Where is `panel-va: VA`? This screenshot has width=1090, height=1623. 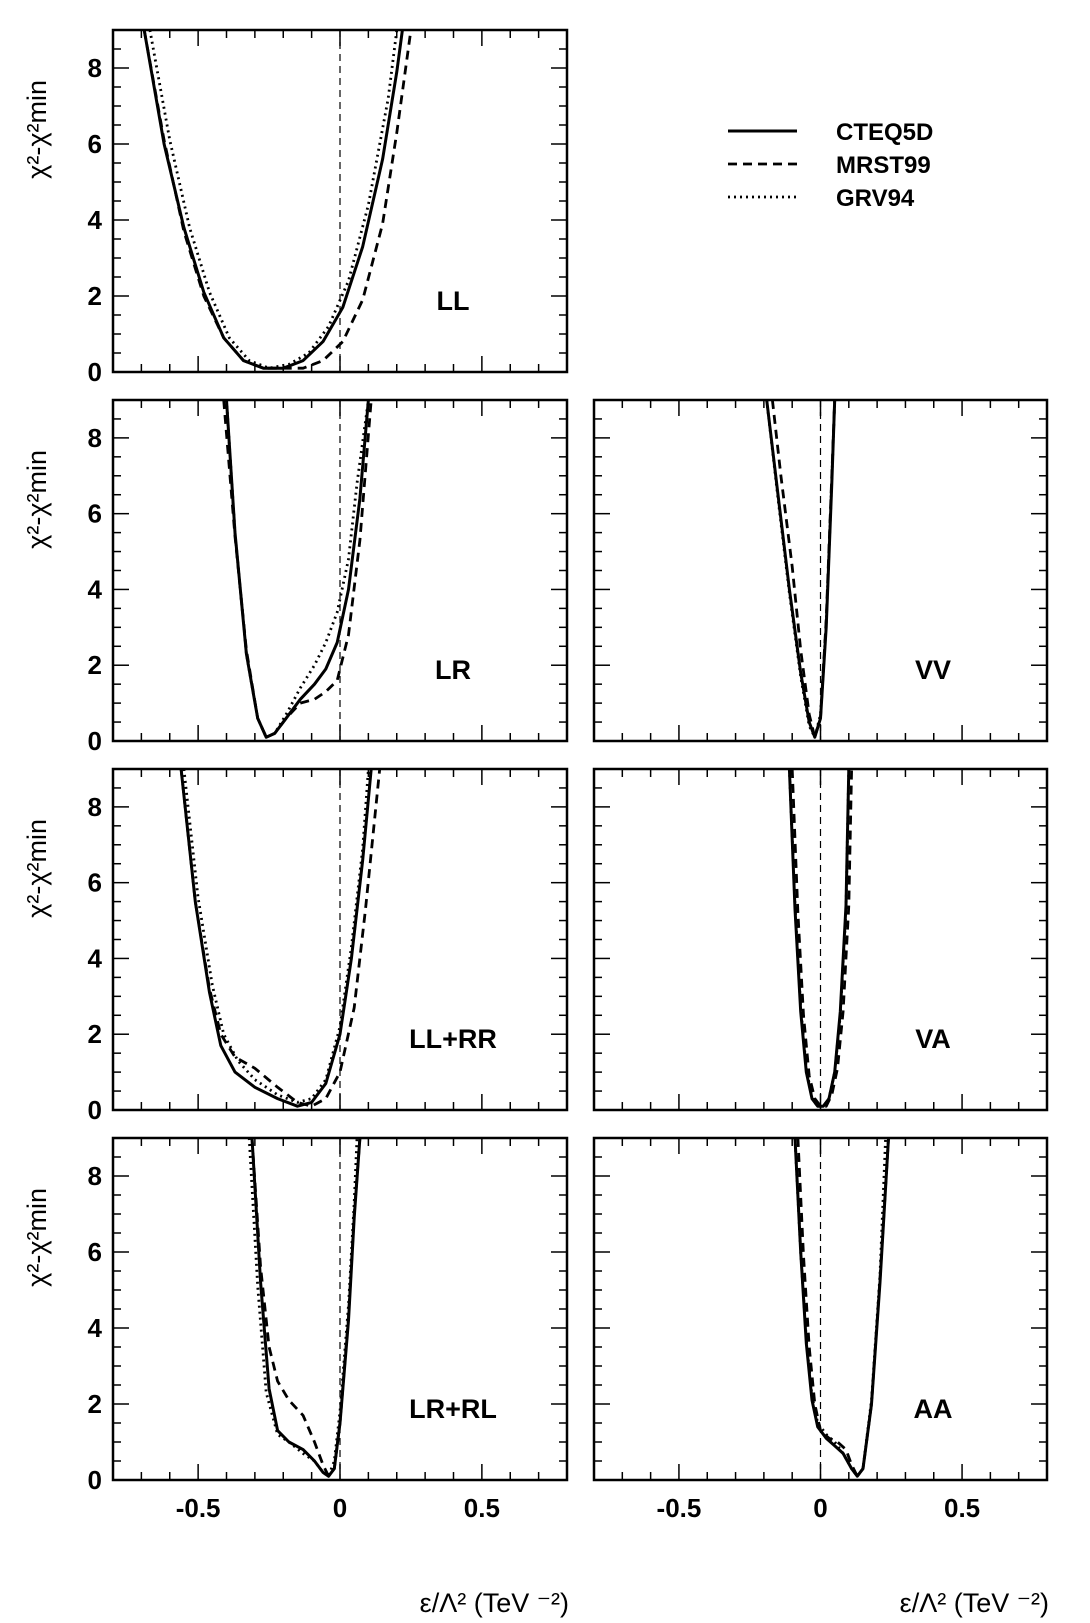
panel-va: VA is located at coordinates (820, 939).